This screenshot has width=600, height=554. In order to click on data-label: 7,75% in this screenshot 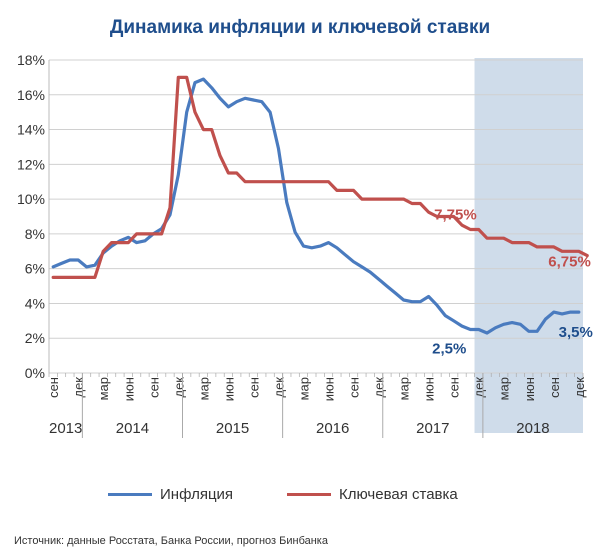, I will do `click(455, 215)`.